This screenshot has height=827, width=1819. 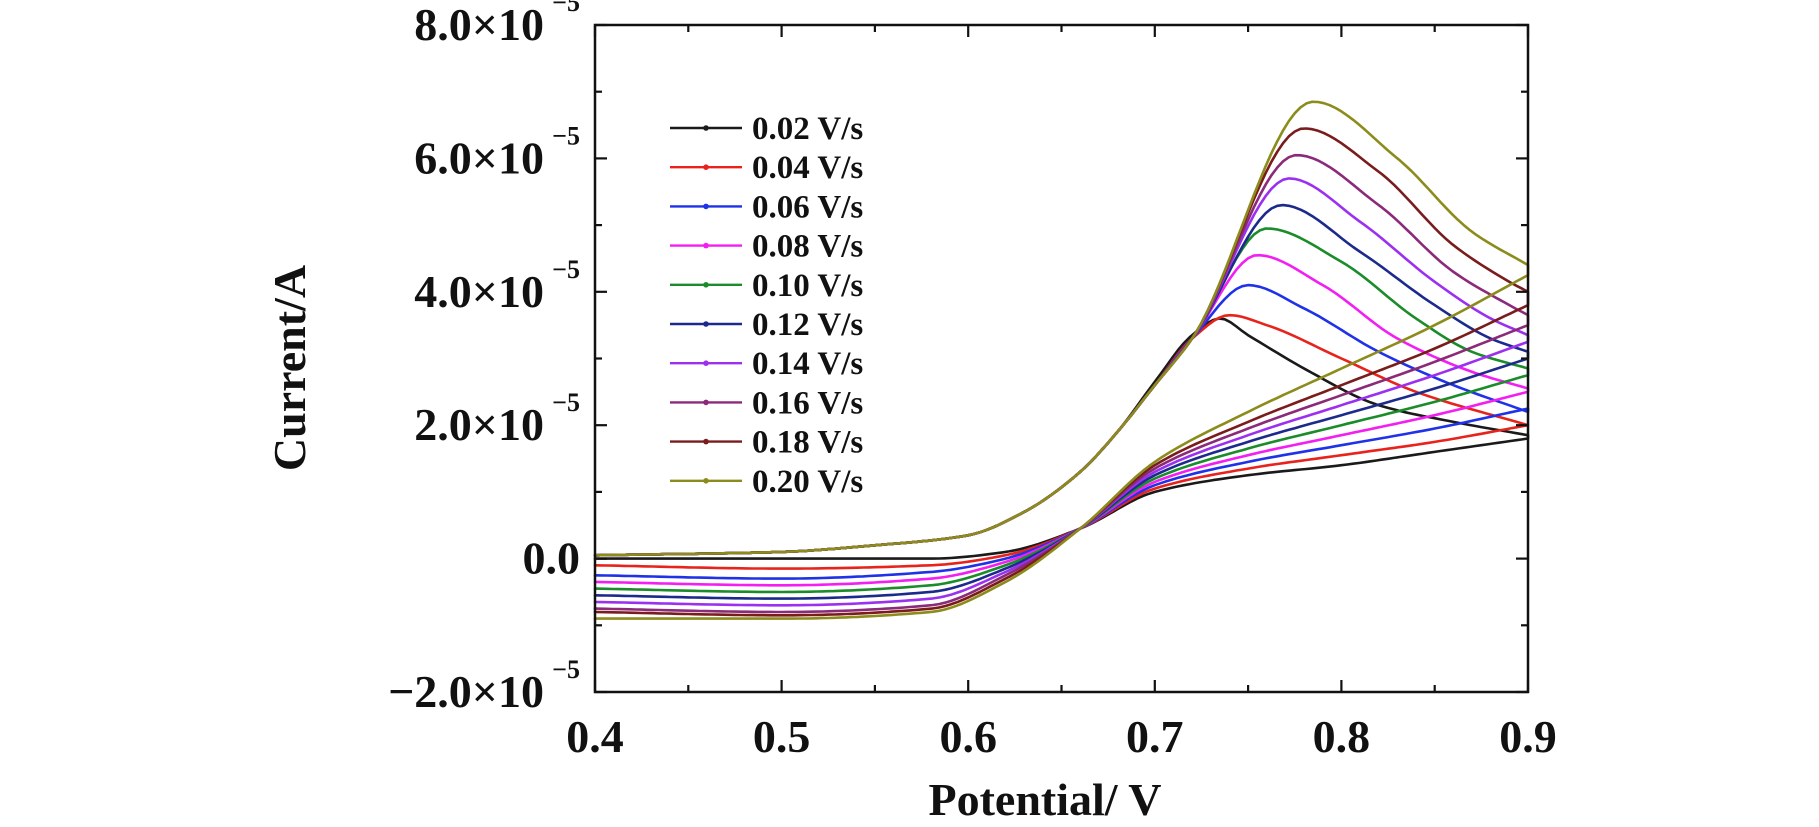 I want to click on legend-label: 0.18 V/s, so click(x=807, y=443).